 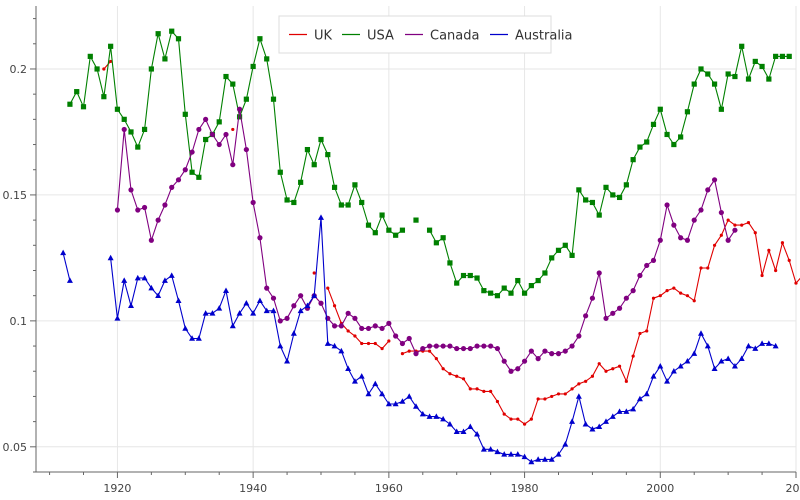 What do you see at coordinates (442, 36) in the screenshot?
I see `legend-item-canada: Canada` at bounding box center [442, 36].